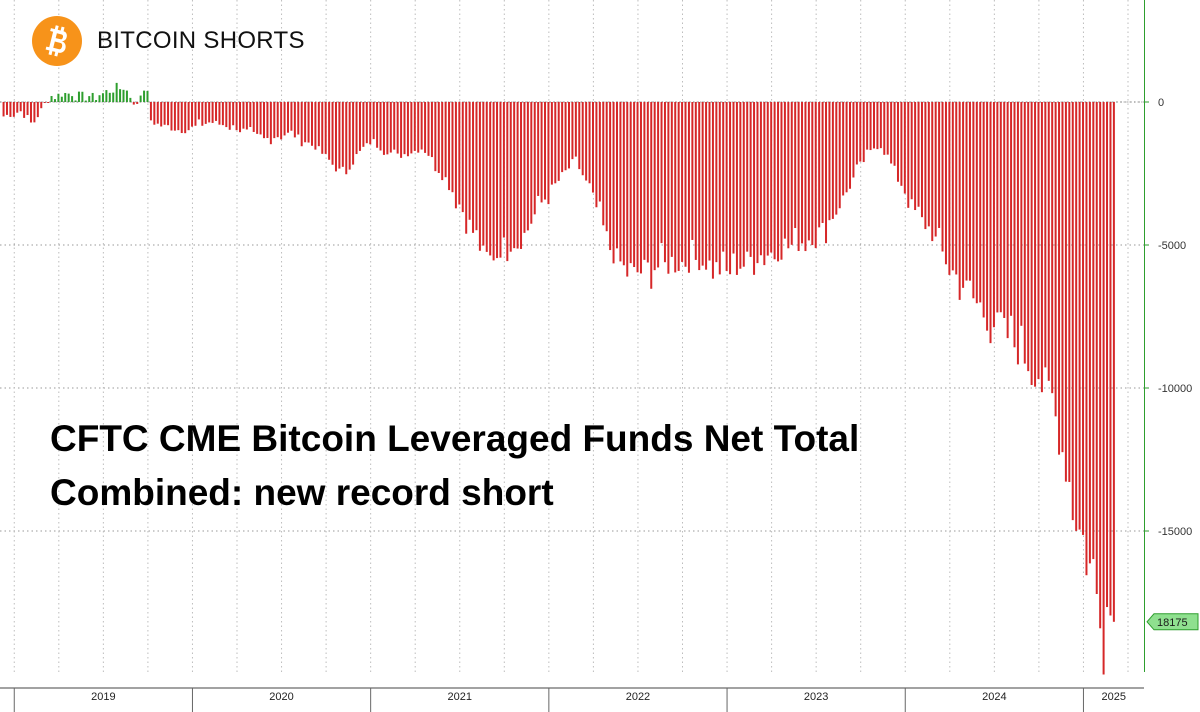 The height and width of the screenshot is (712, 1200). I want to click on last-value-marker, so click(1172, 622).